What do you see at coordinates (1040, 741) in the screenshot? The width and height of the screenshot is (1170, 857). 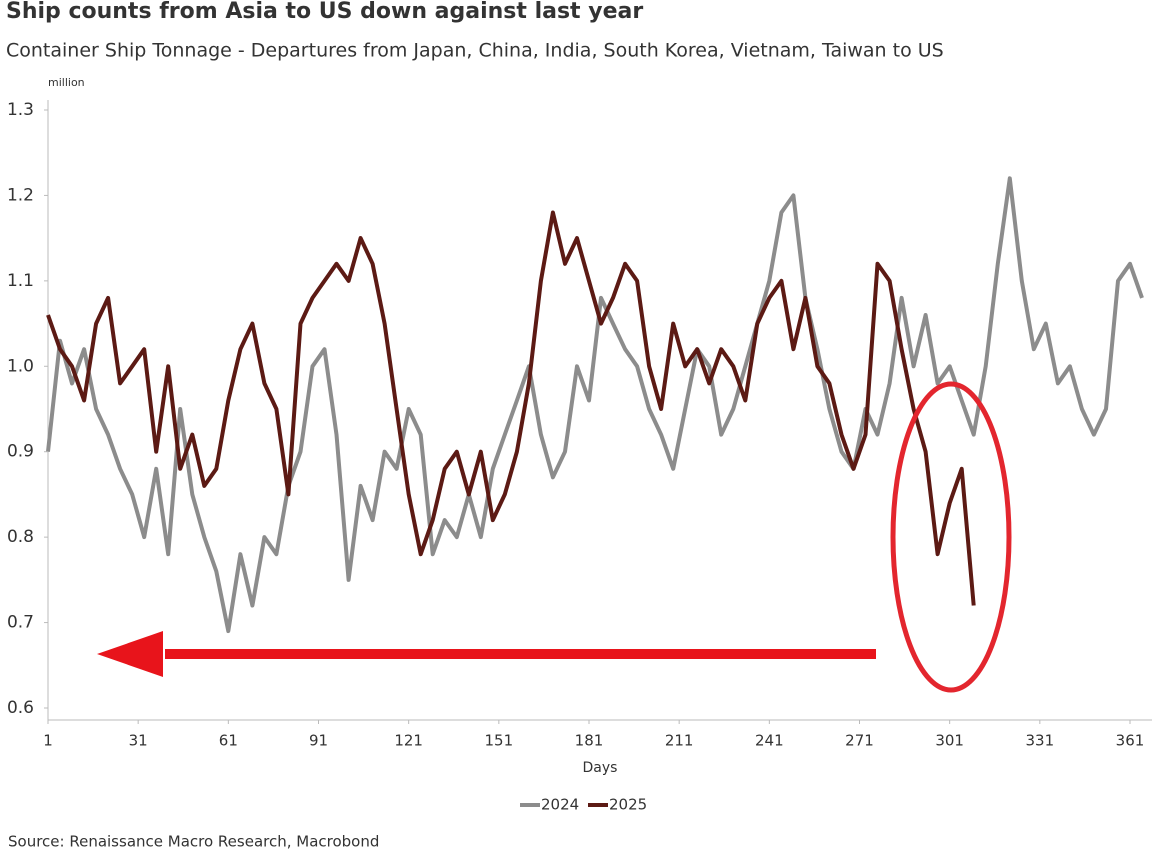 I see `x-tick-label: 331` at bounding box center [1040, 741].